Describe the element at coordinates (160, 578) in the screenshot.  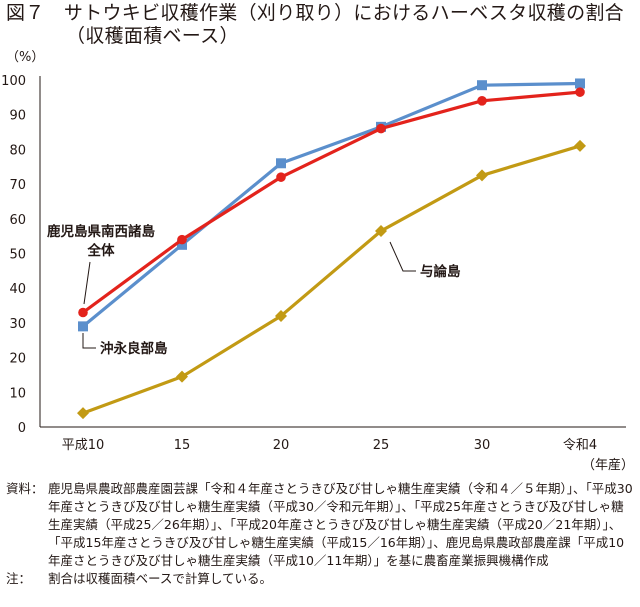
I see `note-body: 割合は収穫面積ベースで計算している。` at that location.